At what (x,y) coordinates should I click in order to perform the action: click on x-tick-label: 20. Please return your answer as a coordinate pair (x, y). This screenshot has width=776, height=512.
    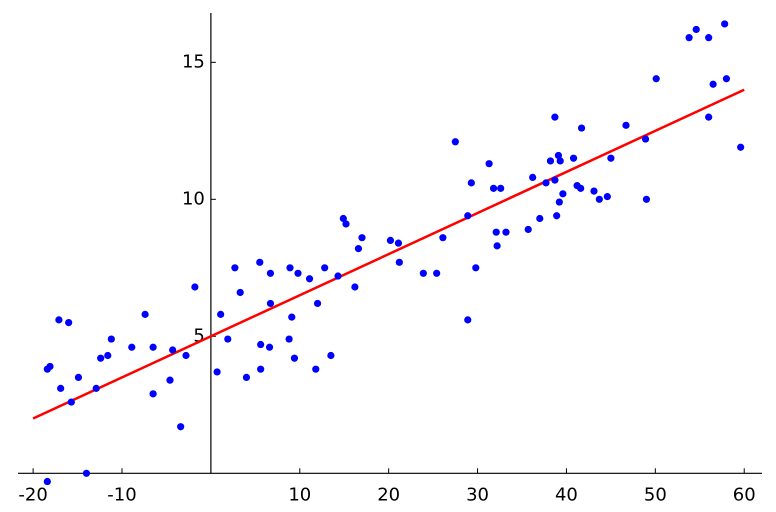
    Looking at the image, I should click on (388, 494).